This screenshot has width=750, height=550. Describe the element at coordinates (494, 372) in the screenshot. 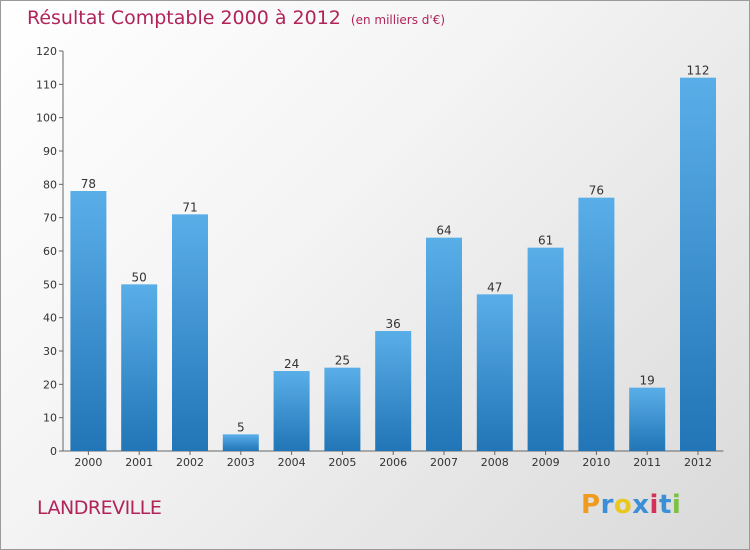

I see `bar-2008` at that location.